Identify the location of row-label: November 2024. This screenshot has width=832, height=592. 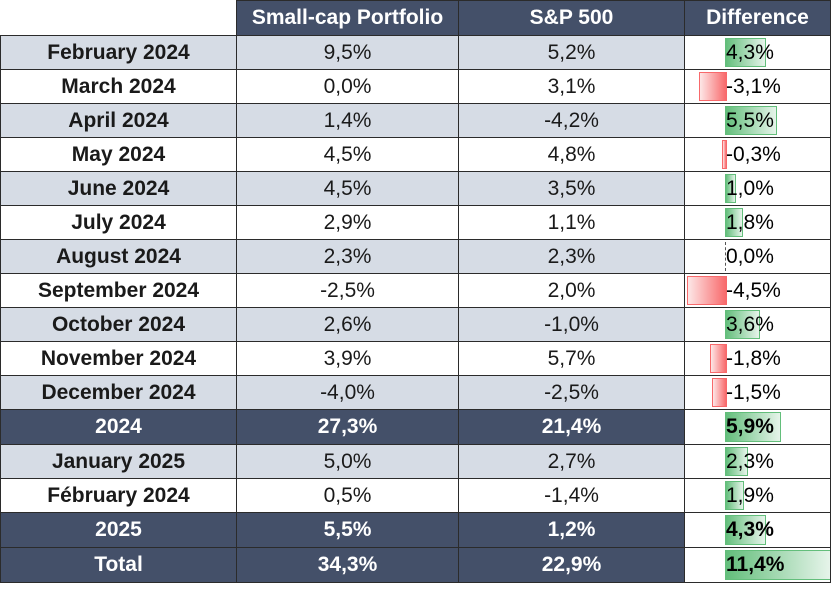
(118, 358).